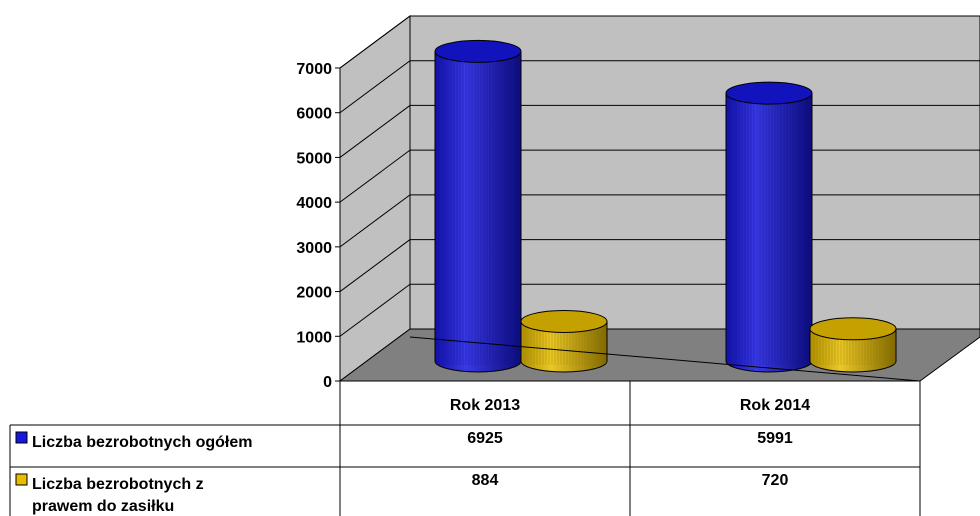 Image resolution: width=980 pixels, height=516 pixels. Describe the element at coordinates (142, 442) in the screenshot. I see `series-name-label: Liczba bezrobotnych ogółem` at that location.